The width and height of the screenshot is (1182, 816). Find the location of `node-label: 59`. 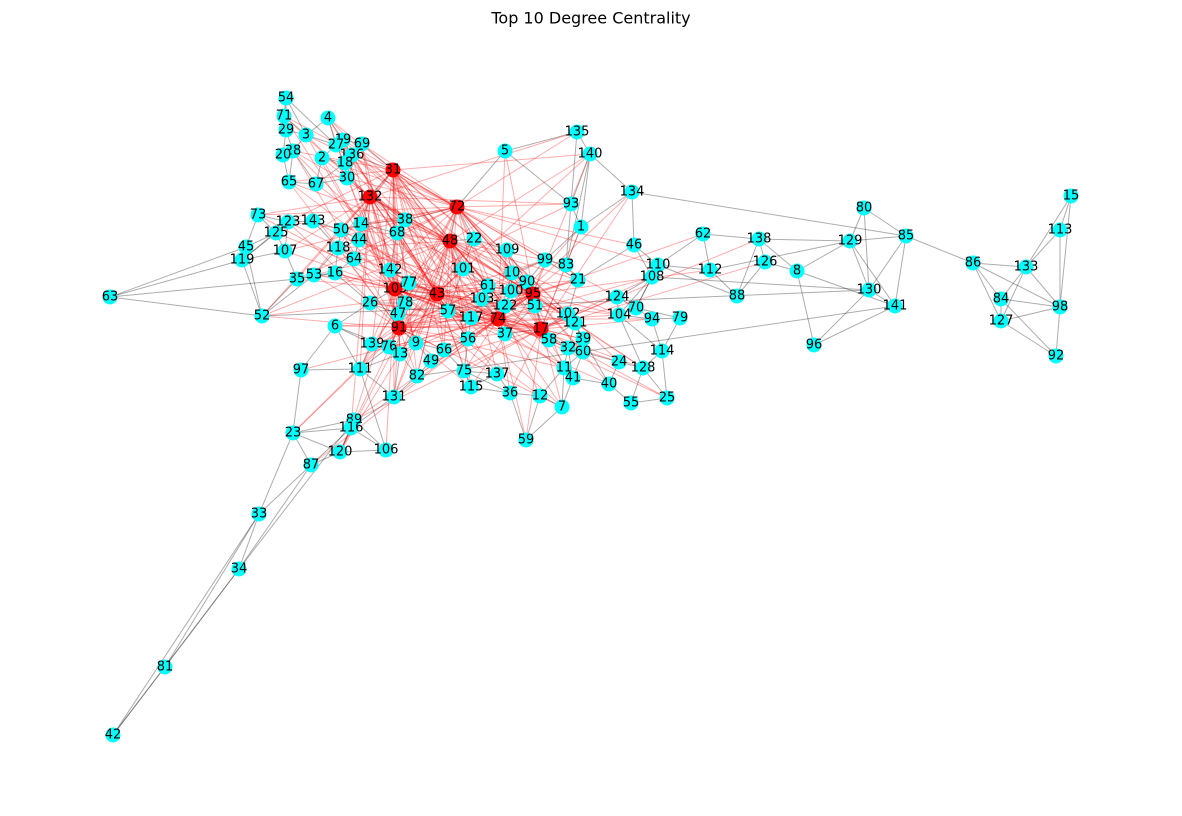

node-label: 59 is located at coordinates (526, 440).